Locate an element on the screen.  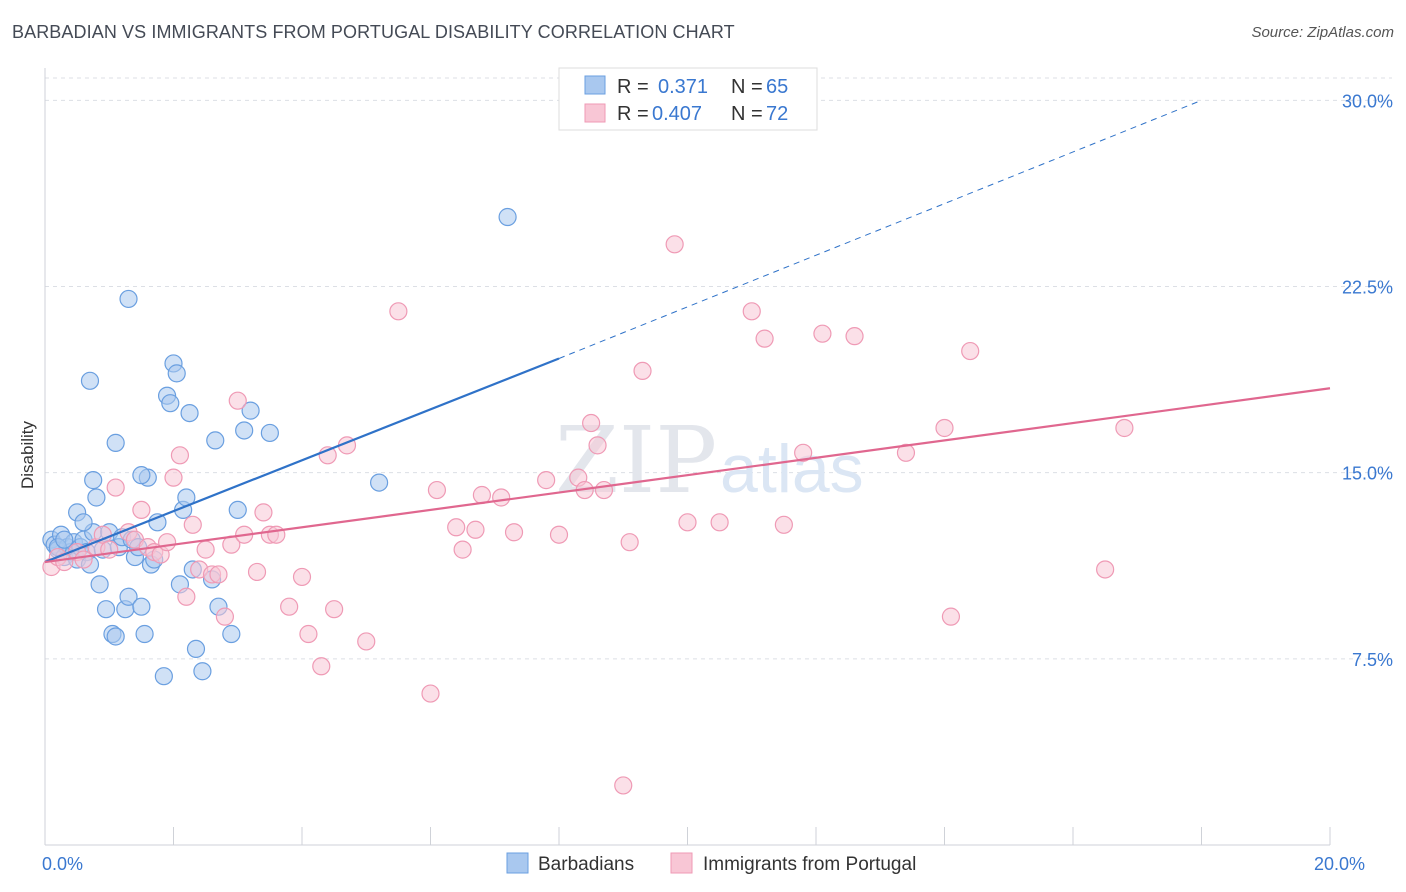
legend-r-value-2: 0.407 is located at coordinates (677, 114).